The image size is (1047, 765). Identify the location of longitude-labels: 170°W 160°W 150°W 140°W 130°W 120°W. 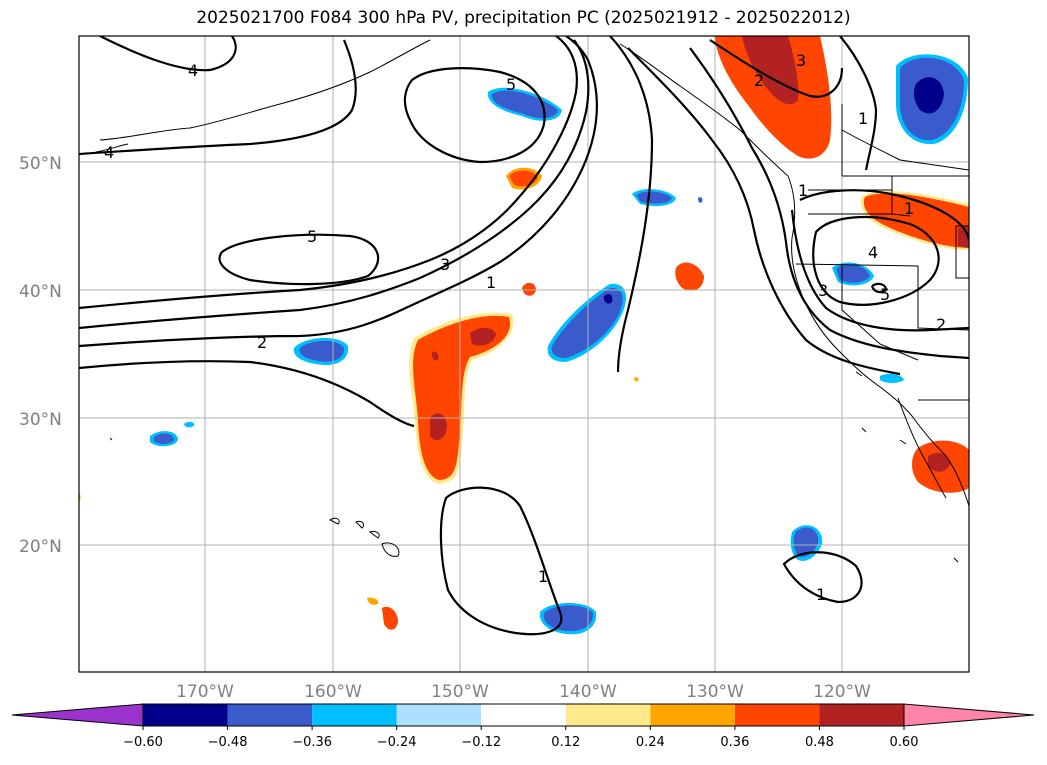
(523, 692).